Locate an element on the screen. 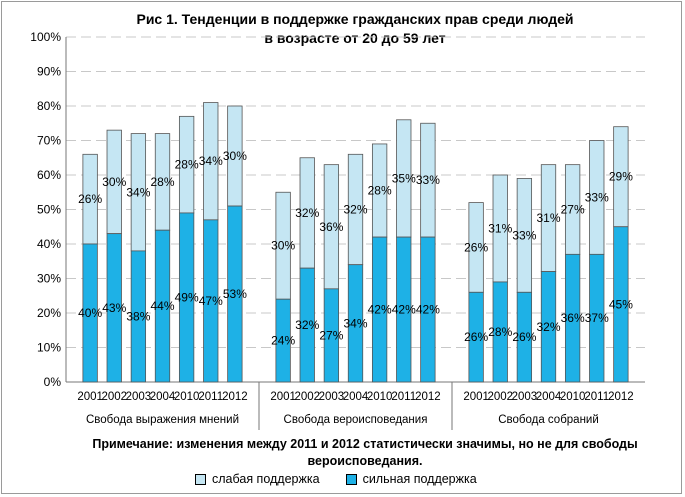 This screenshot has width=685, height=497. data-label-strong: 34% is located at coordinates (355, 323).